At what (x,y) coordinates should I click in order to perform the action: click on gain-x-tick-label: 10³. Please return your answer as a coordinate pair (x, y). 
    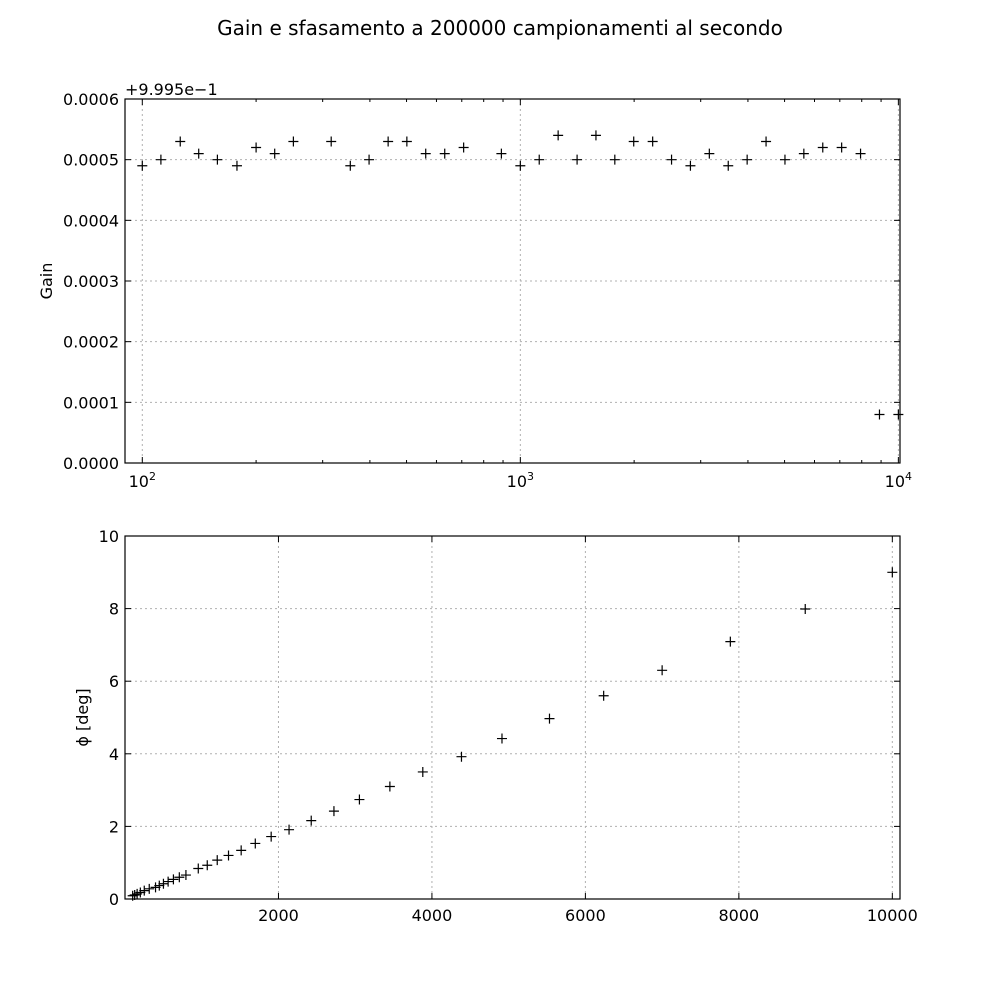
    Looking at the image, I should click on (520, 480).